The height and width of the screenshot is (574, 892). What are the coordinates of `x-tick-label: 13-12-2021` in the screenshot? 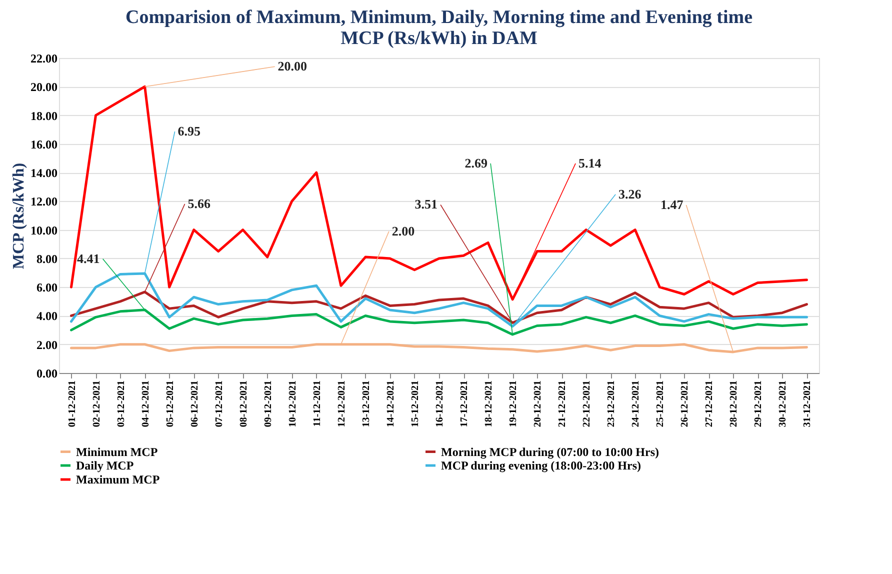 It's located at (366, 404).